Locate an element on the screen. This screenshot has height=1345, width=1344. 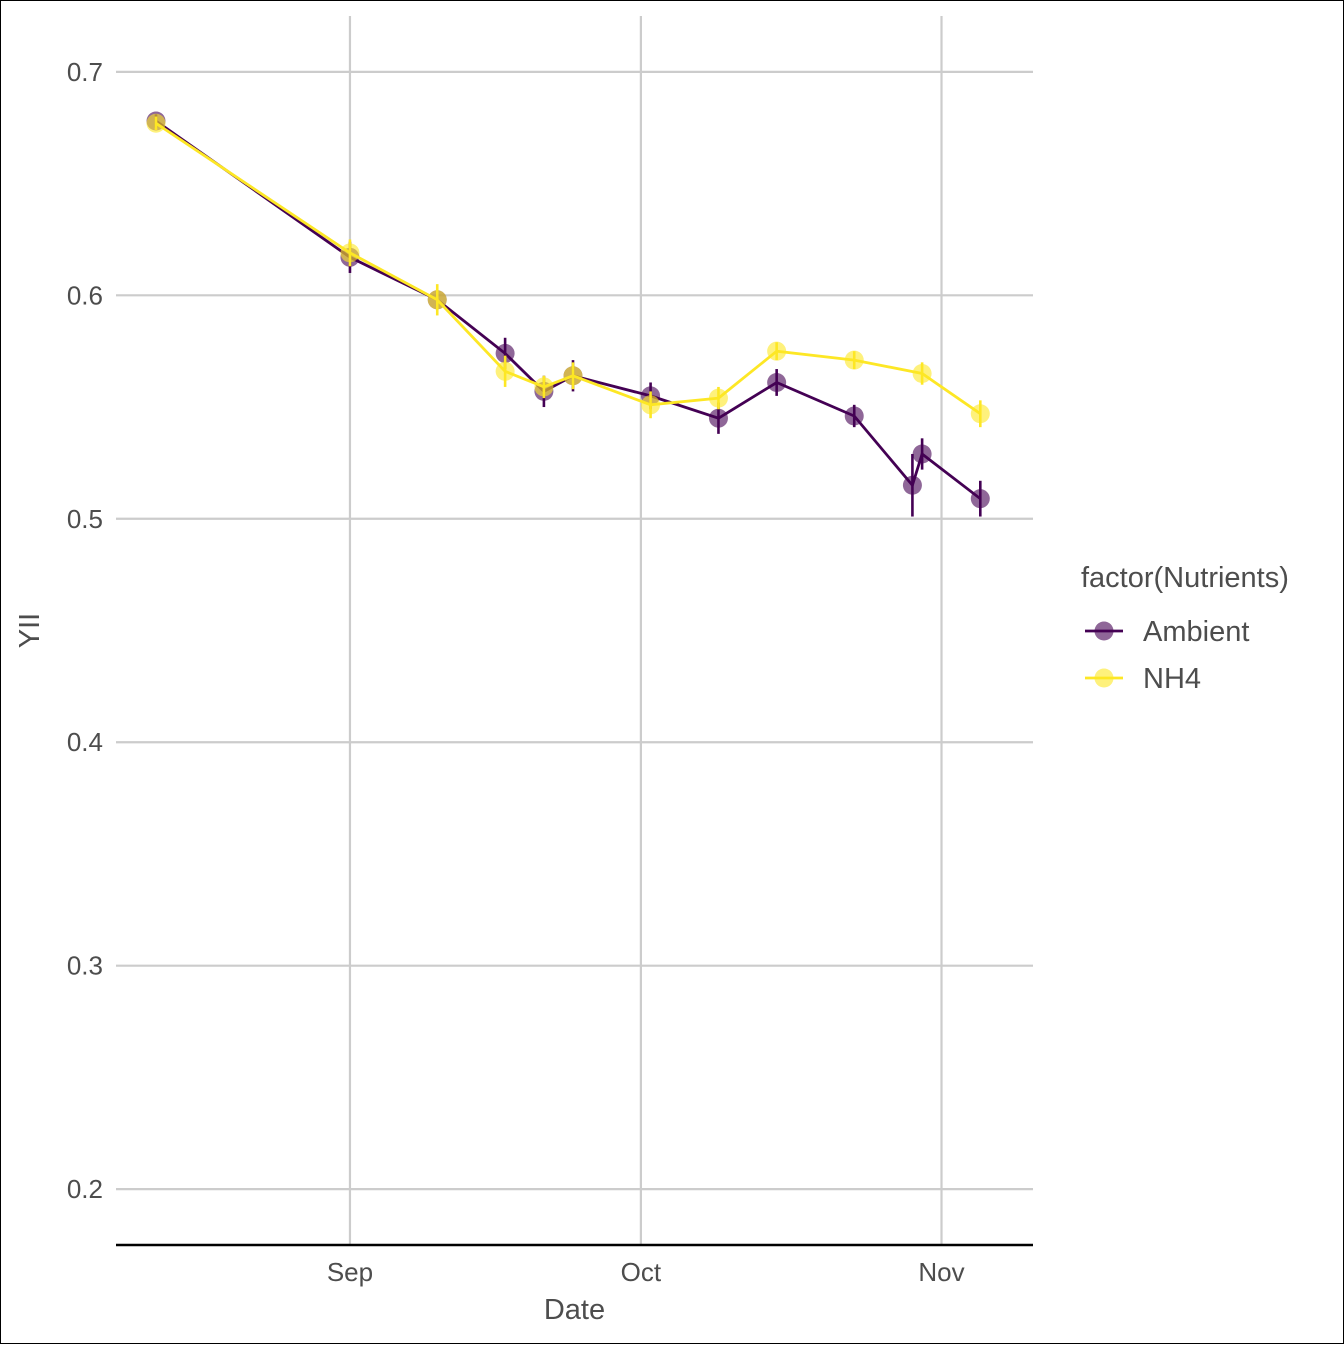
y-tick-label: 0.5 is located at coordinates (85, 519).